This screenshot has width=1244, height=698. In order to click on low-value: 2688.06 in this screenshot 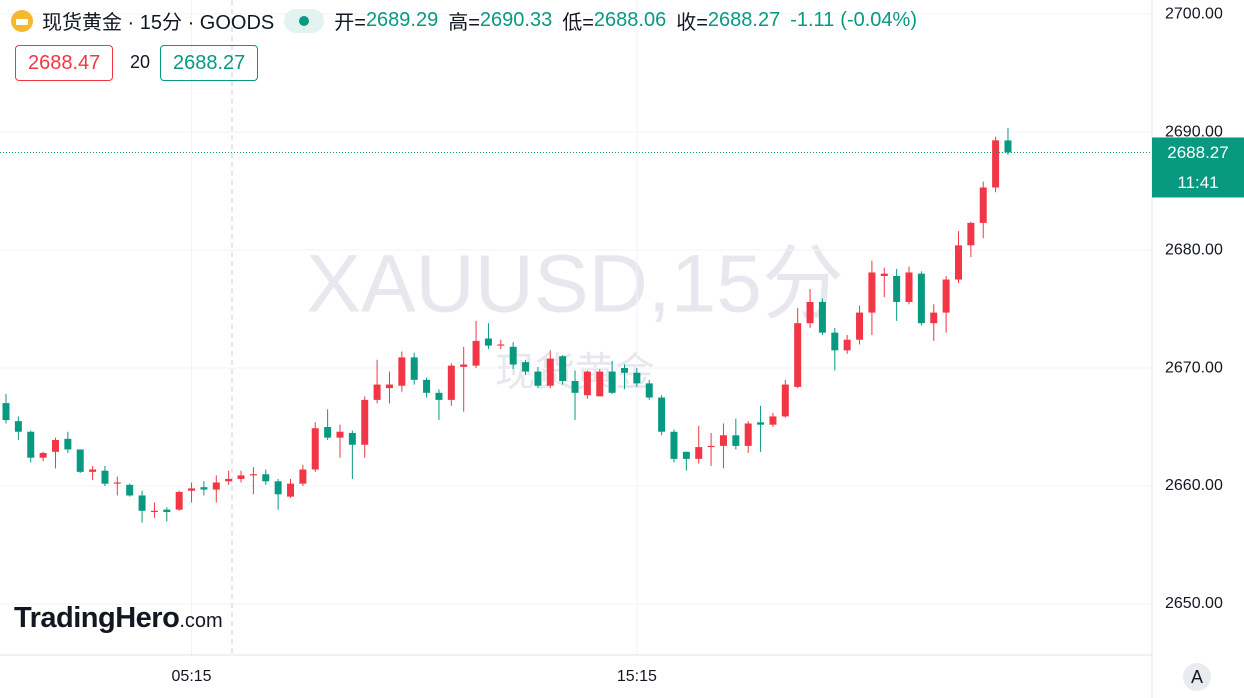, I will do `click(630, 20)`.